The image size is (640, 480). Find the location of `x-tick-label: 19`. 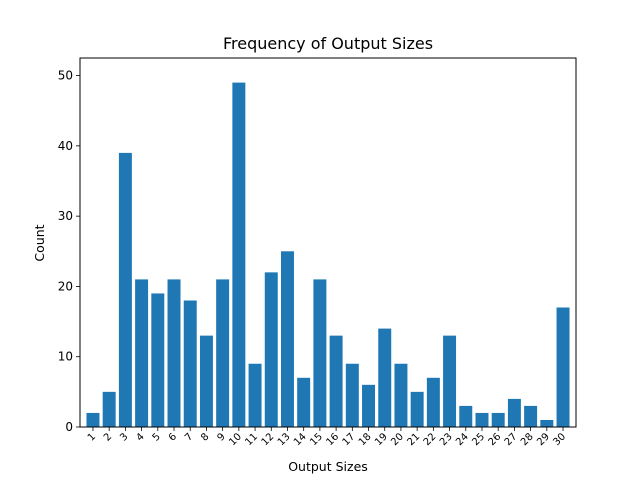

x-tick-label: 19 is located at coordinates (381, 439).